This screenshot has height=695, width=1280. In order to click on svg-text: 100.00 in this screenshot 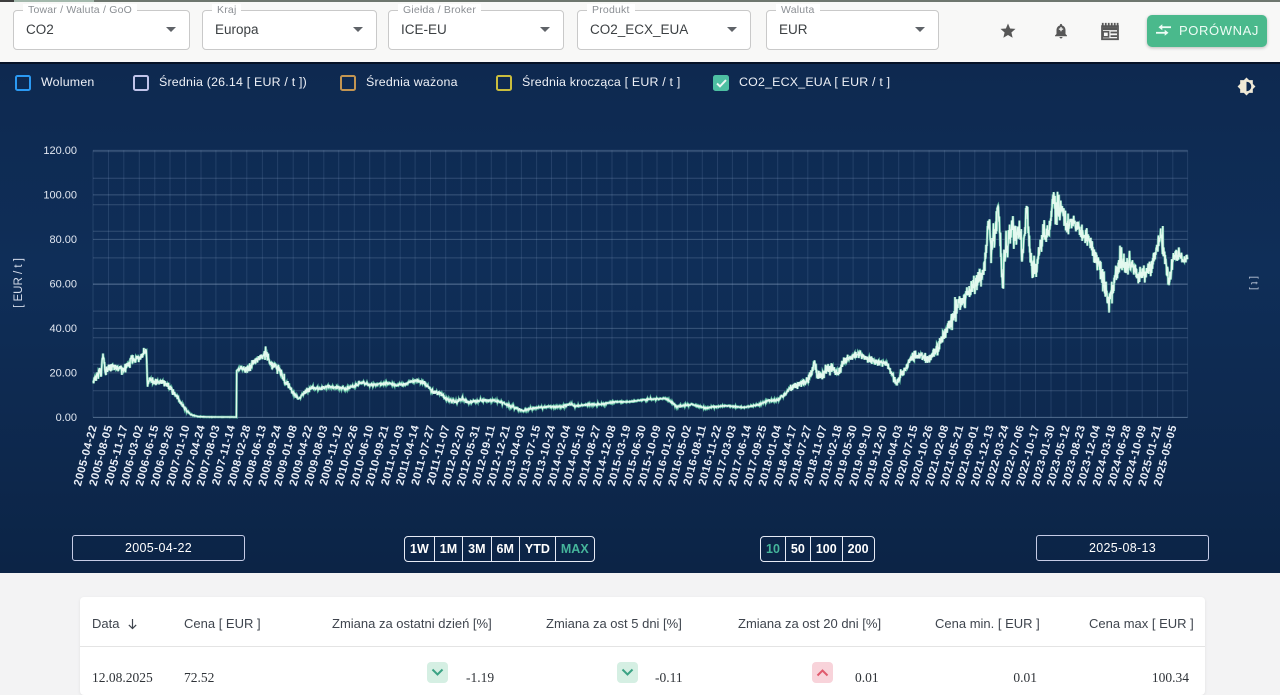, I will do `click(60, 195)`.